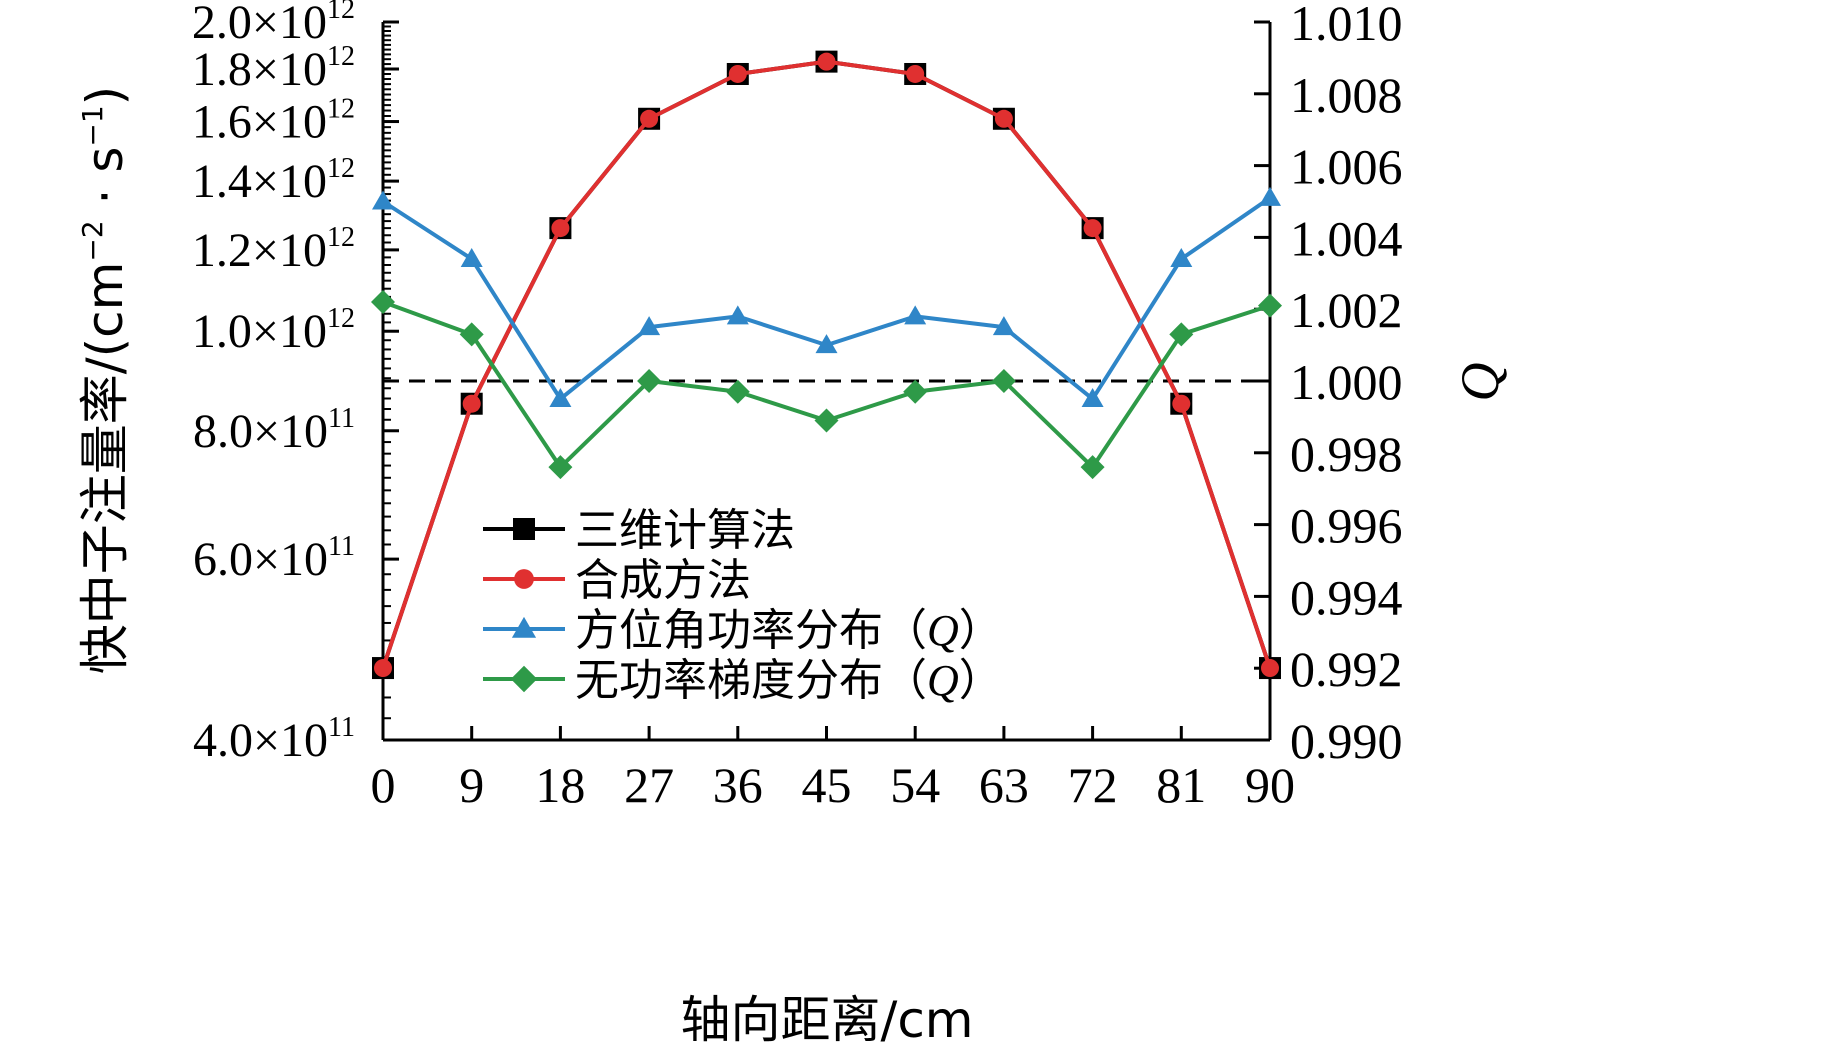  I want to click on y-left-tick-label: 8.0×10¹¹, so click(274, 430).